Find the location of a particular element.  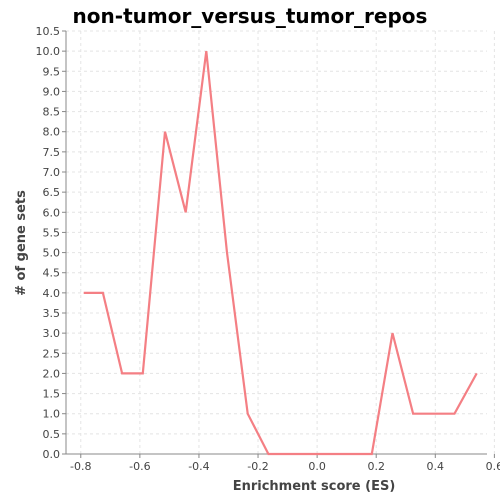

y-tick-label: 9.5 is located at coordinates (52, 71).